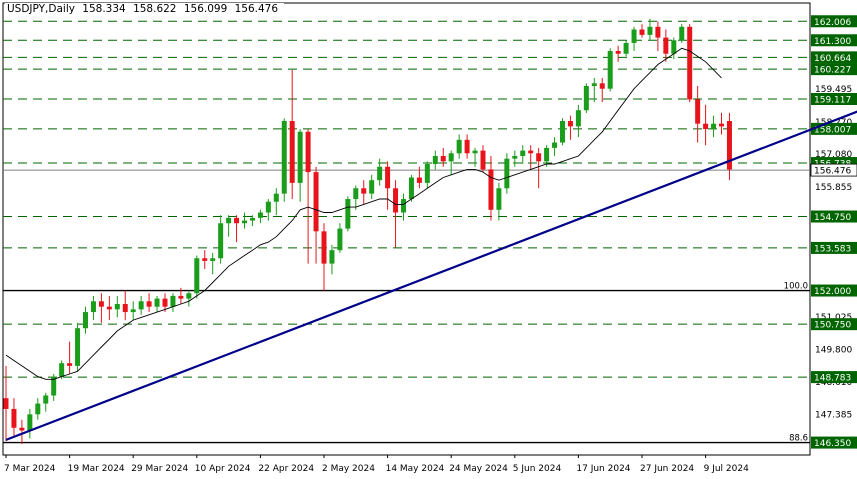  What do you see at coordinates (832, 101) in the screenshot?
I see `level-label: 159.117` at bounding box center [832, 101].